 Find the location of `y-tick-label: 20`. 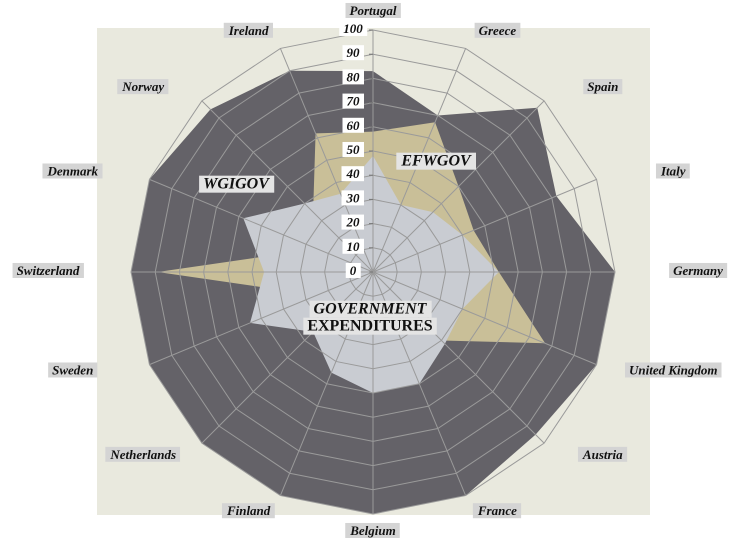

y-tick-label: 20 is located at coordinates (353, 222).